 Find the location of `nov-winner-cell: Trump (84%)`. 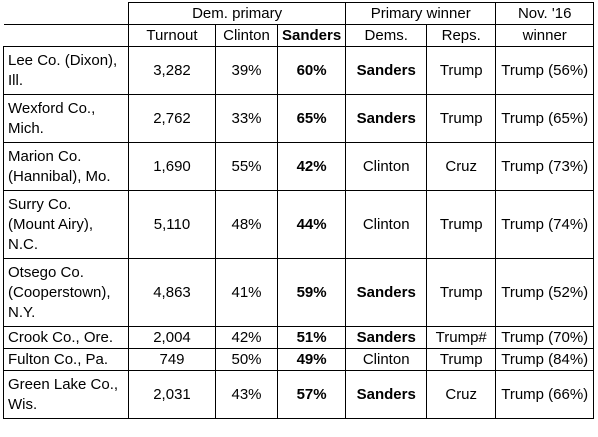

nov-winner-cell: Trump (84%) is located at coordinates (545, 359).